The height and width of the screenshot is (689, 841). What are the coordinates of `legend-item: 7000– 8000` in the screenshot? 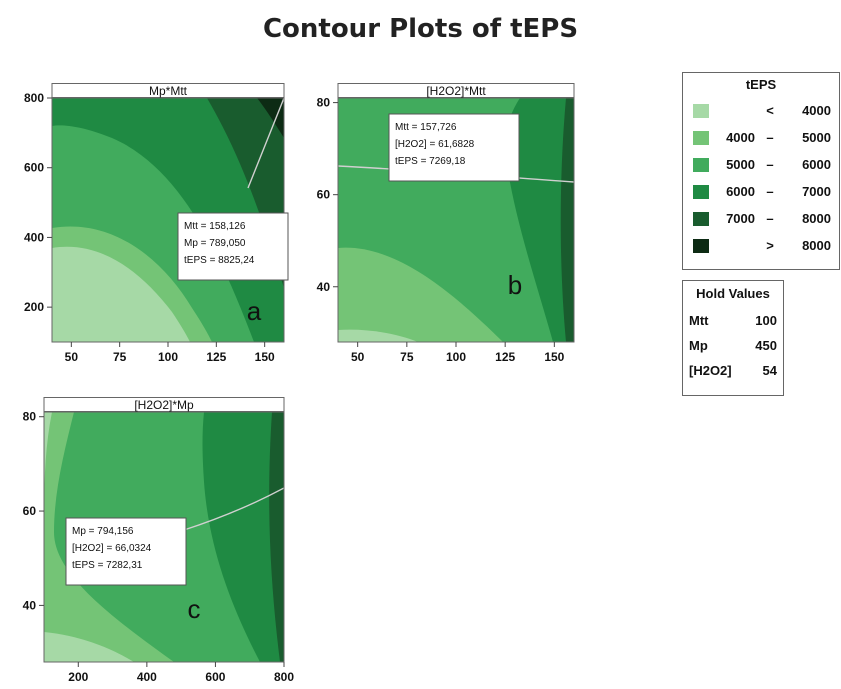 It's located at (767, 219).